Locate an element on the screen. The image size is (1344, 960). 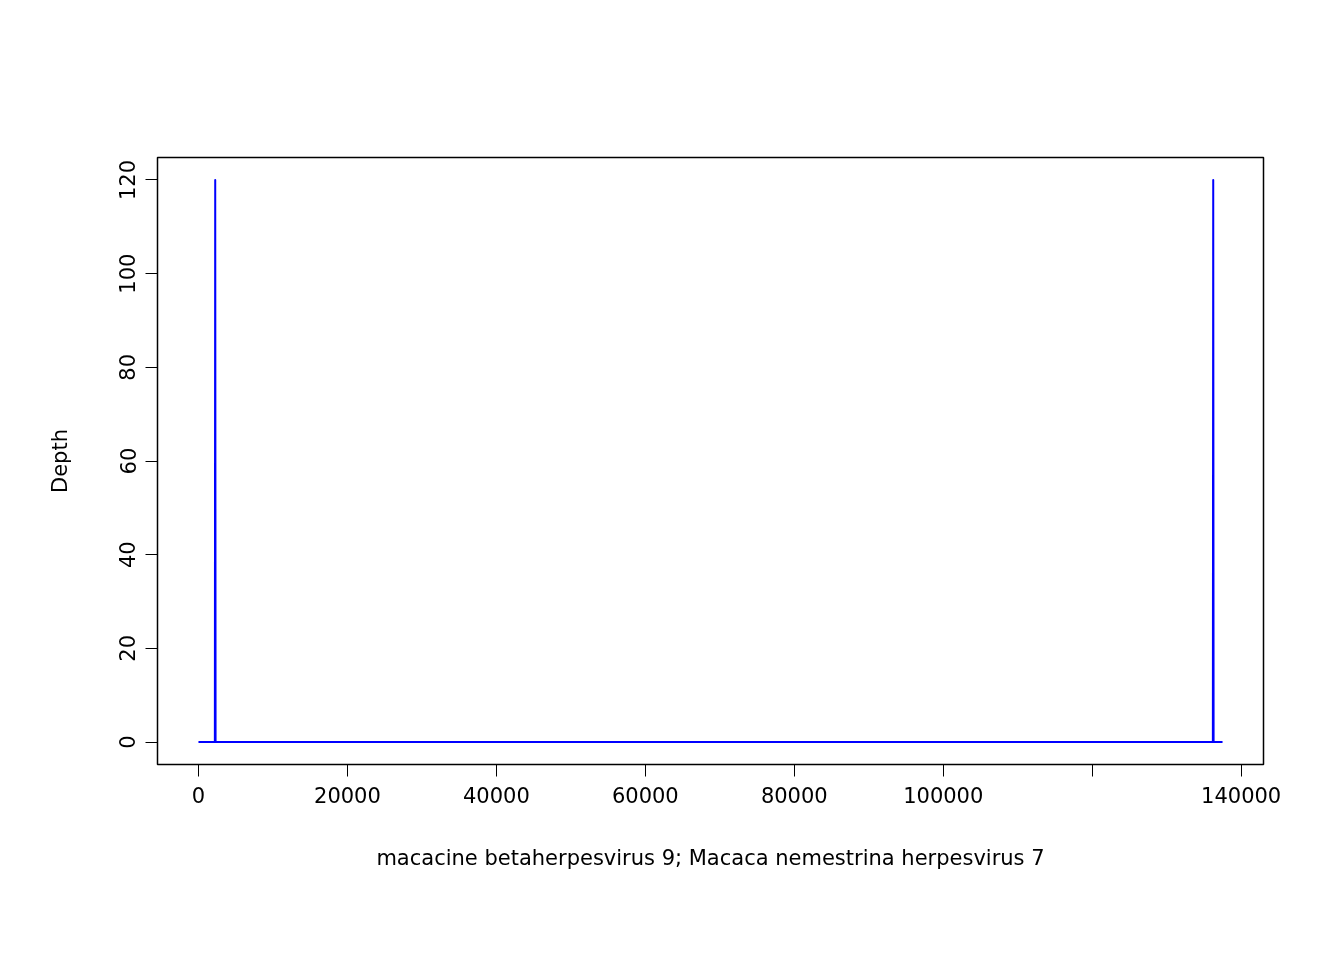
y-tick-label: 100 is located at coordinates (128, 273).